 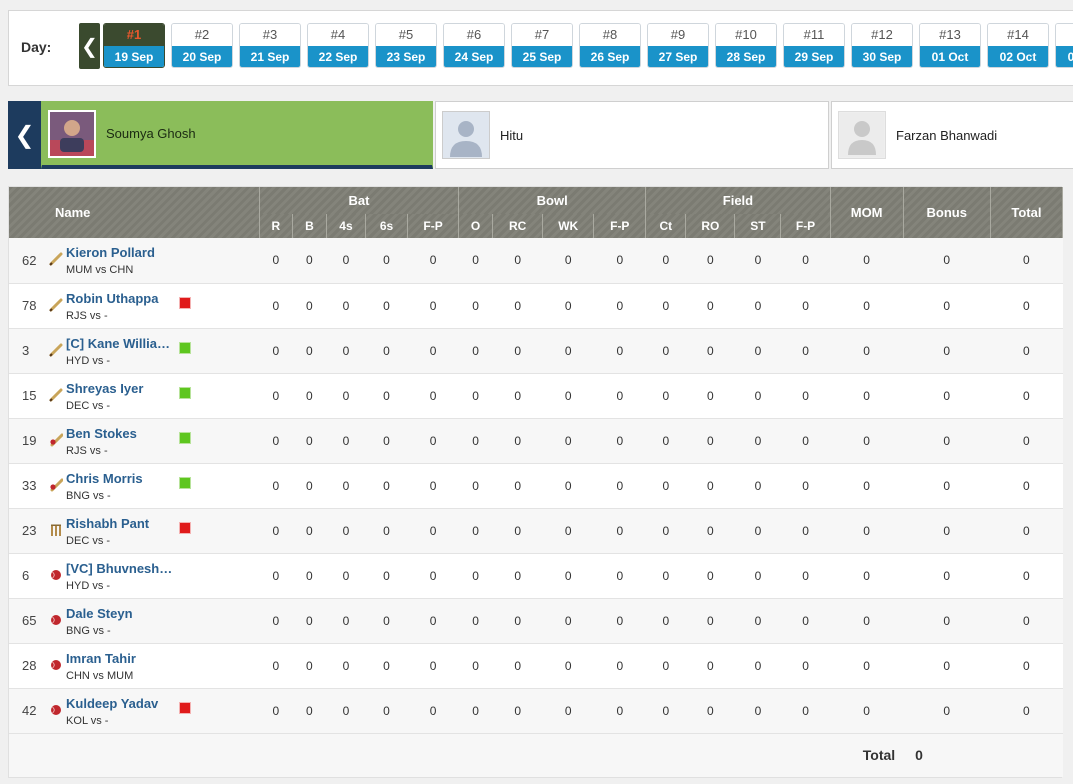 I want to click on day-tab-date: 19 Sep, so click(x=134, y=56).